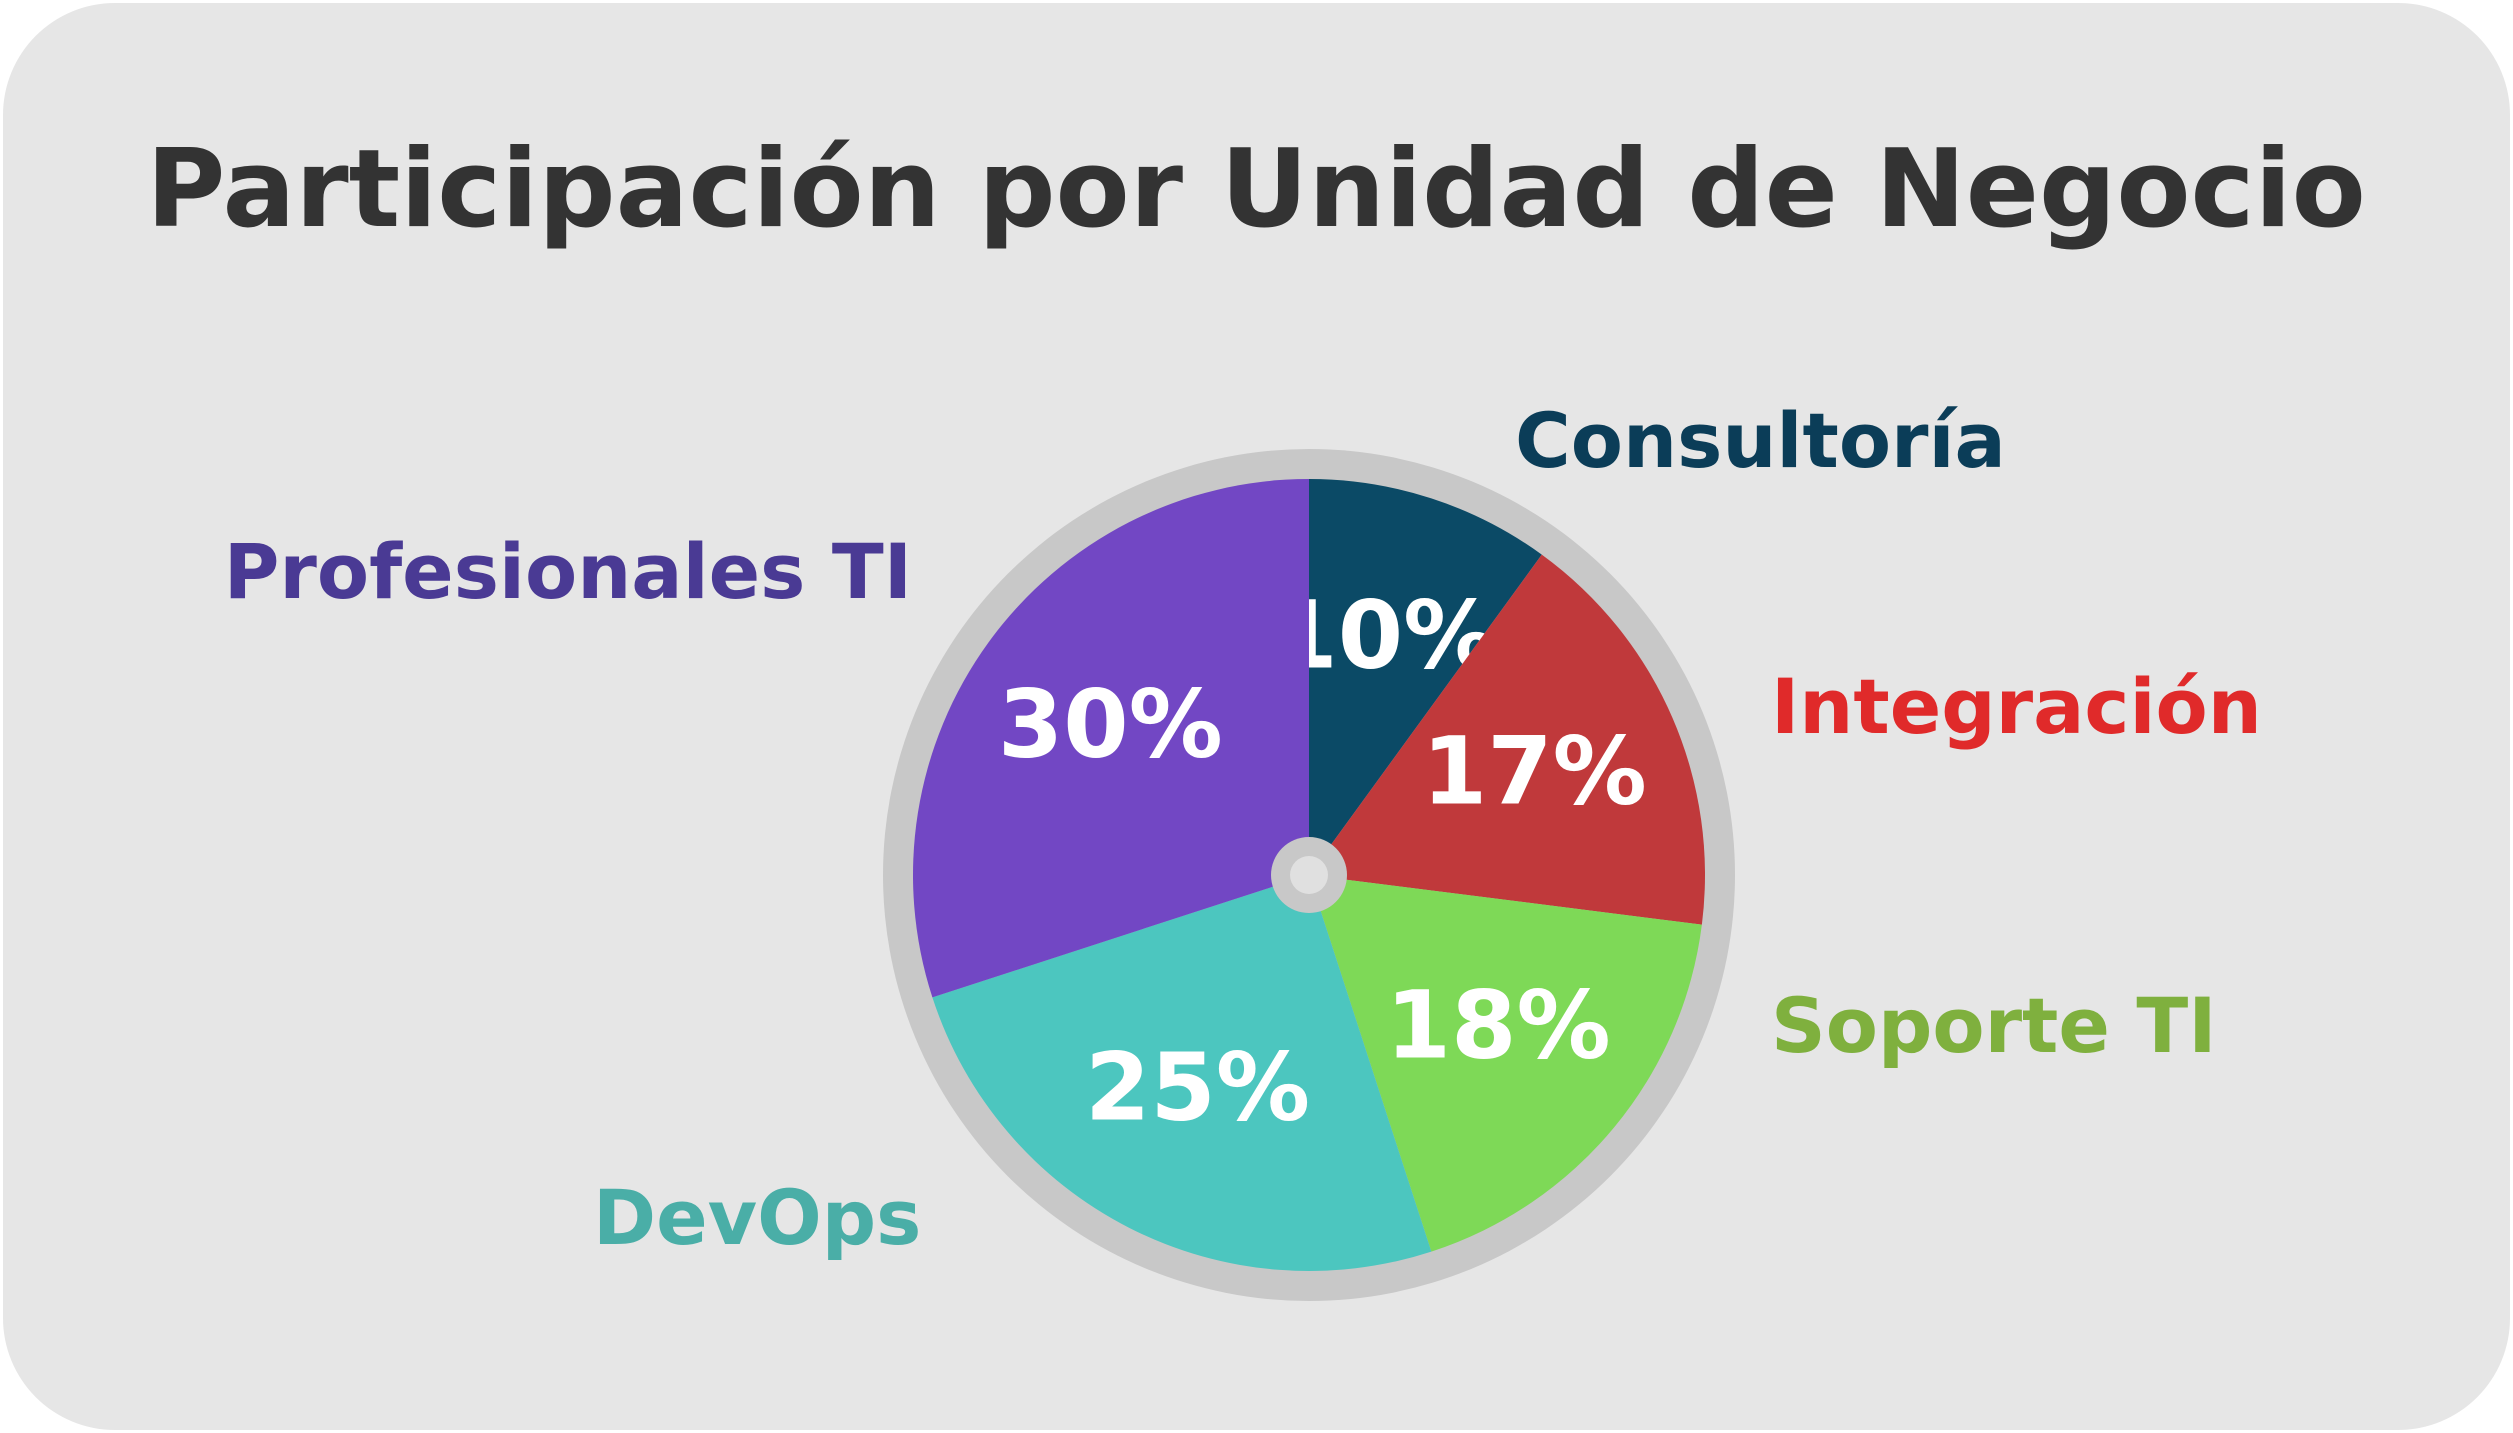 This screenshot has height=1433, width=2513. Describe the element at coordinates (1110, 725) in the screenshot. I see `value-label: 30%` at that location.